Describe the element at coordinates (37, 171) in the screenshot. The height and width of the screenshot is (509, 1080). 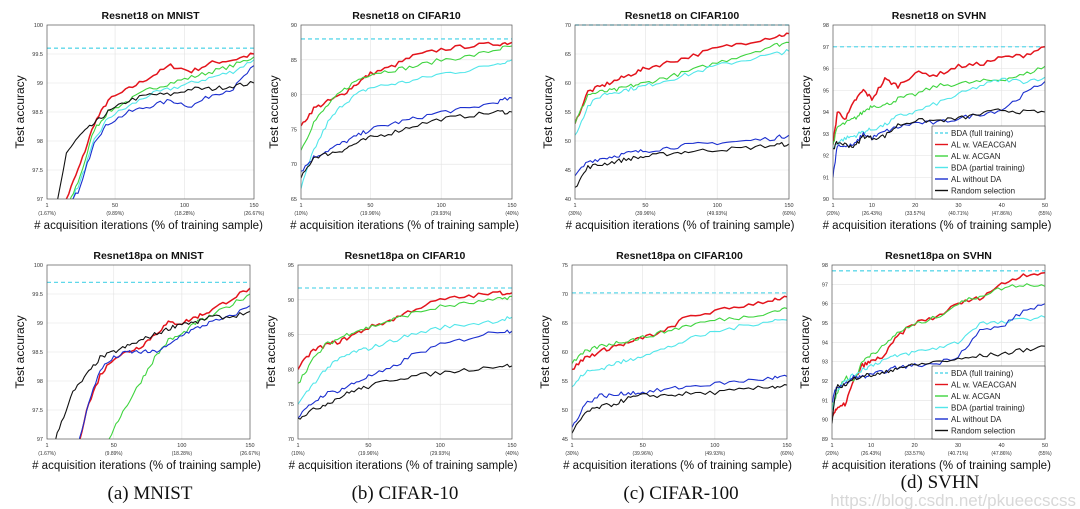
I see `y-tick-label: 97.5` at that location.